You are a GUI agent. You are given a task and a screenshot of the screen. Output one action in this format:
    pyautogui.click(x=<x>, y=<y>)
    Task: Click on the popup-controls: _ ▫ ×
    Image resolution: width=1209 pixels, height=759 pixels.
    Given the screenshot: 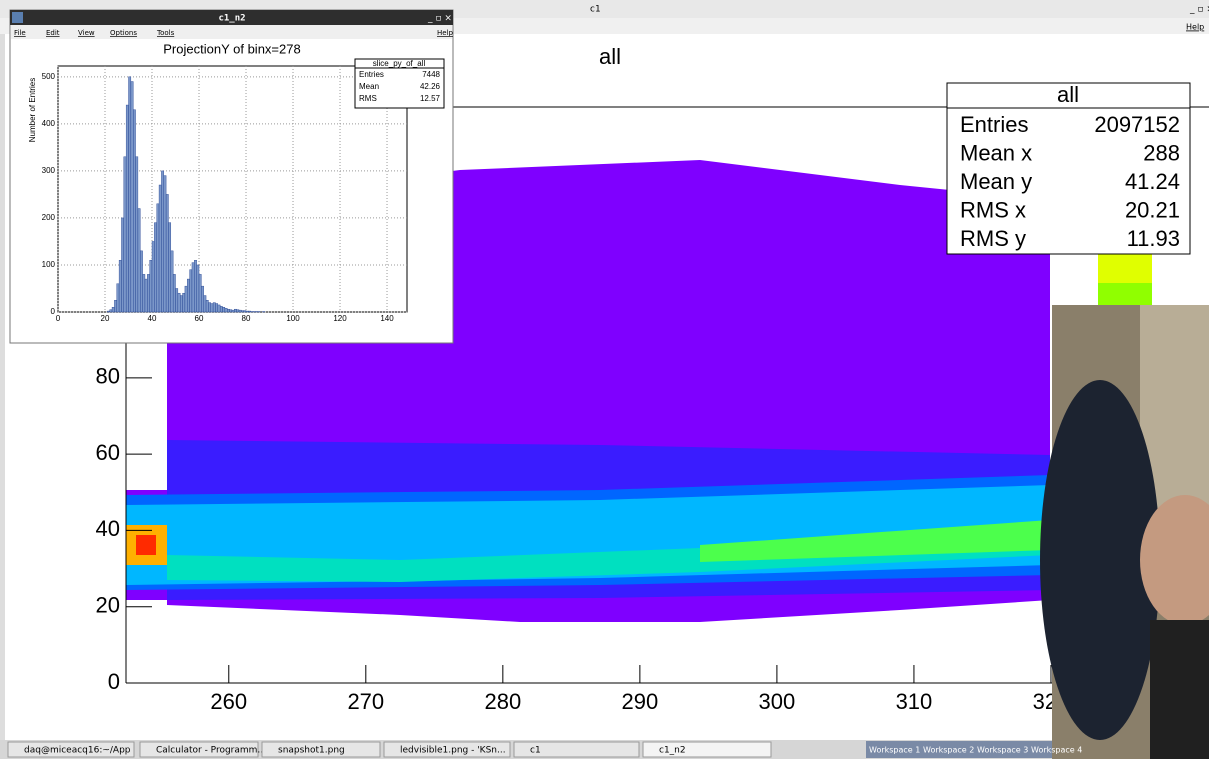 What is the action you would take?
    pyautogui.click(x=439, y=19)
    